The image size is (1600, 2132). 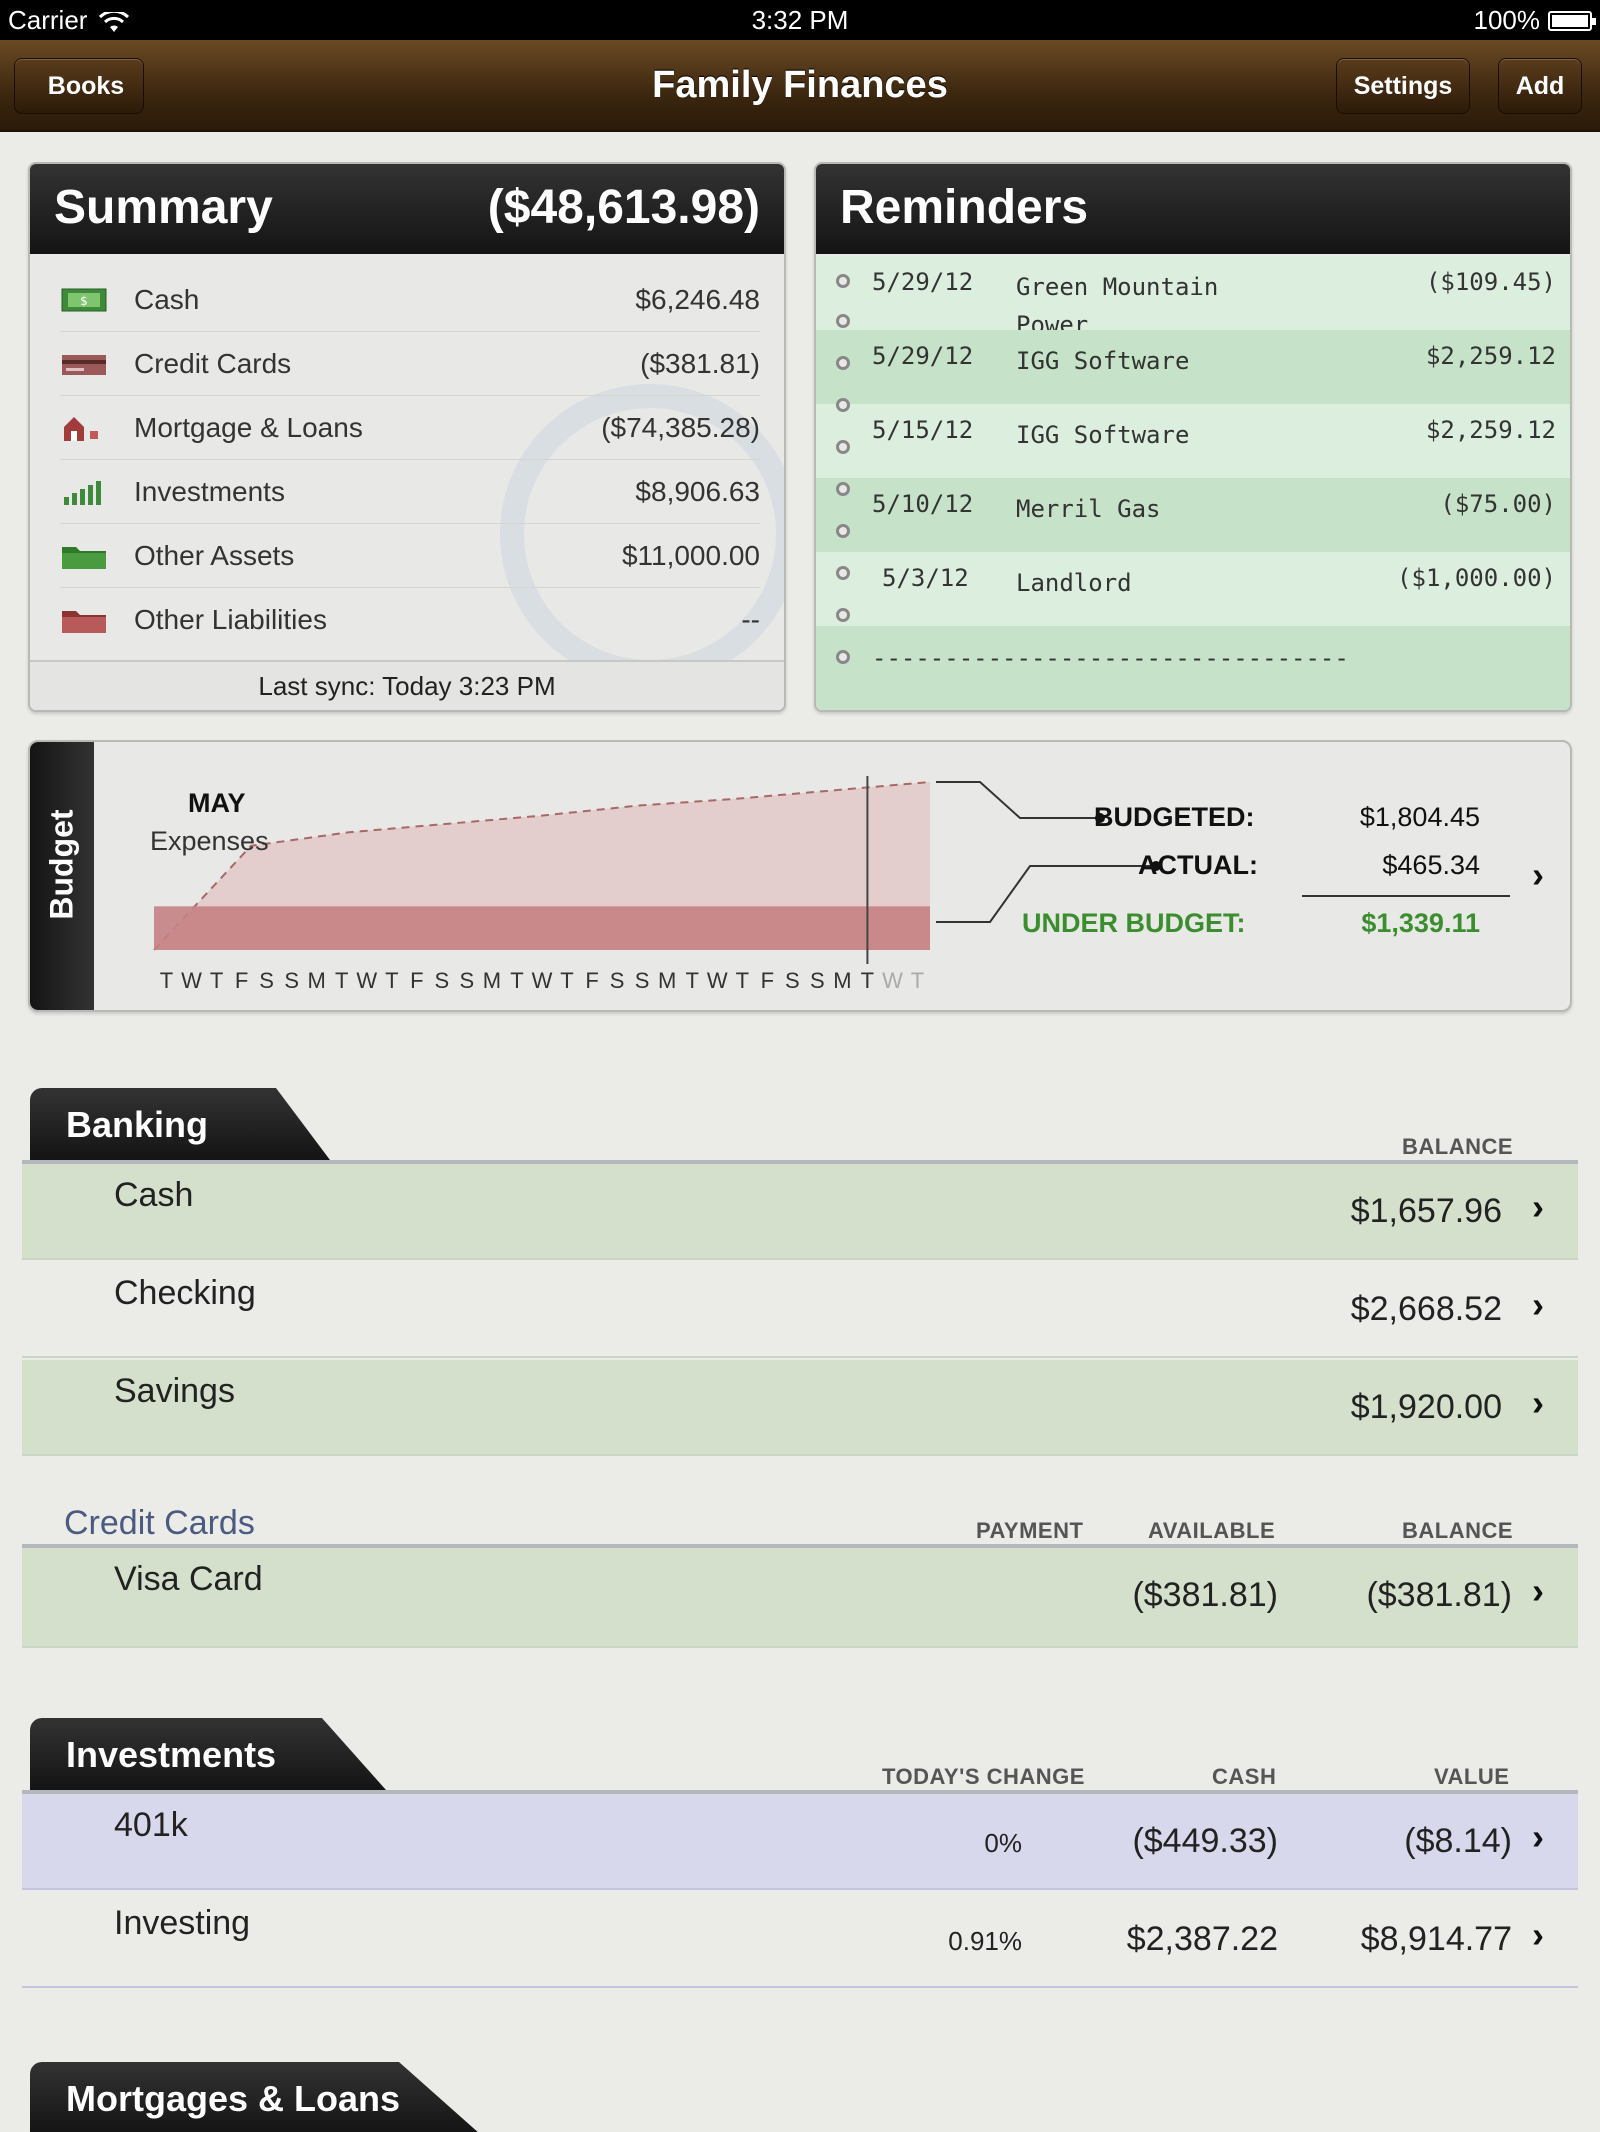 What do you see at coordinates (410, 556) in the screenshot?
I see `summary-row-other-assets: Other Assets $11,000.00` at bounding box center [410, 556].